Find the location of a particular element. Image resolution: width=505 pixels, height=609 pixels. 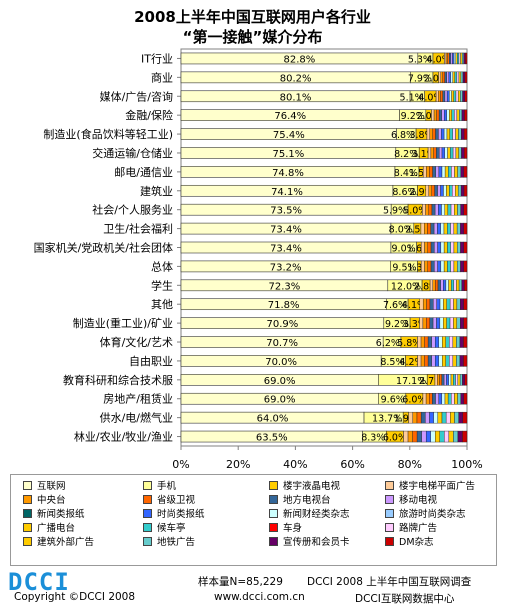

legend-item: 旅游时尚类杂志 is located at coordinates (425, 515).